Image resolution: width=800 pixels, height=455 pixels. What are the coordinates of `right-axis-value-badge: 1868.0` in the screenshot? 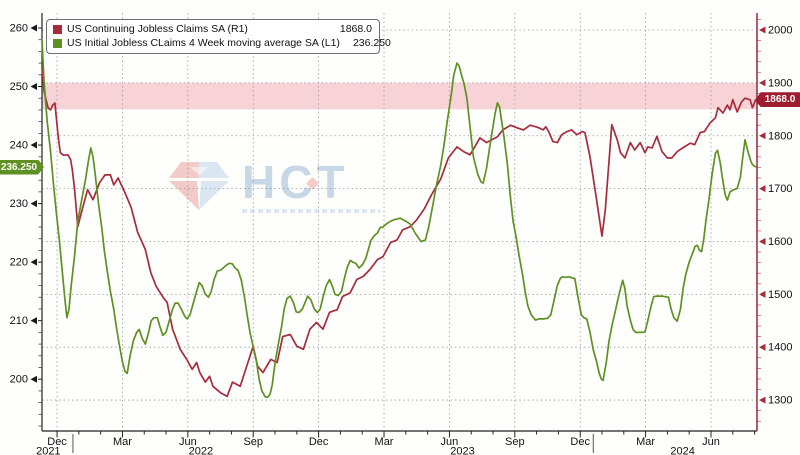 It's located at (777, 100).